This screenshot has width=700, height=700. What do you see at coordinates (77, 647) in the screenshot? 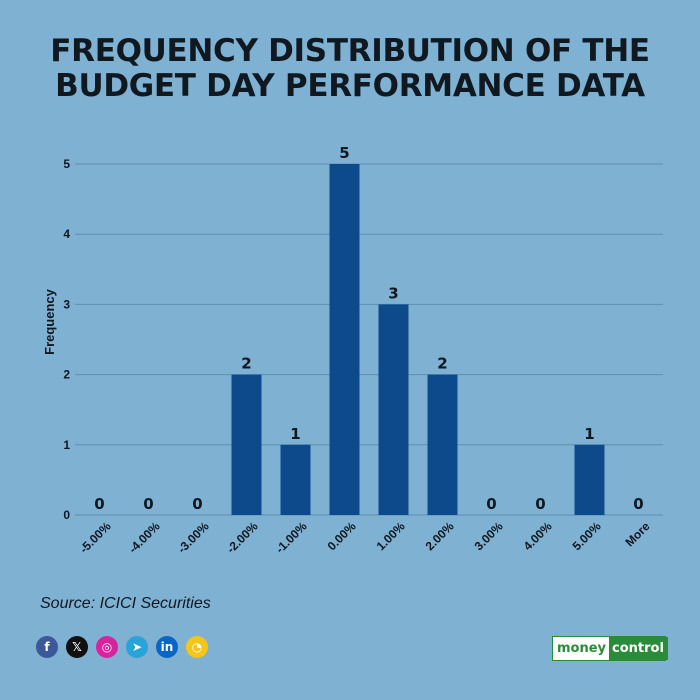
I see `x-twitter-icon: 𝕏` at bounding box center [77, 647].